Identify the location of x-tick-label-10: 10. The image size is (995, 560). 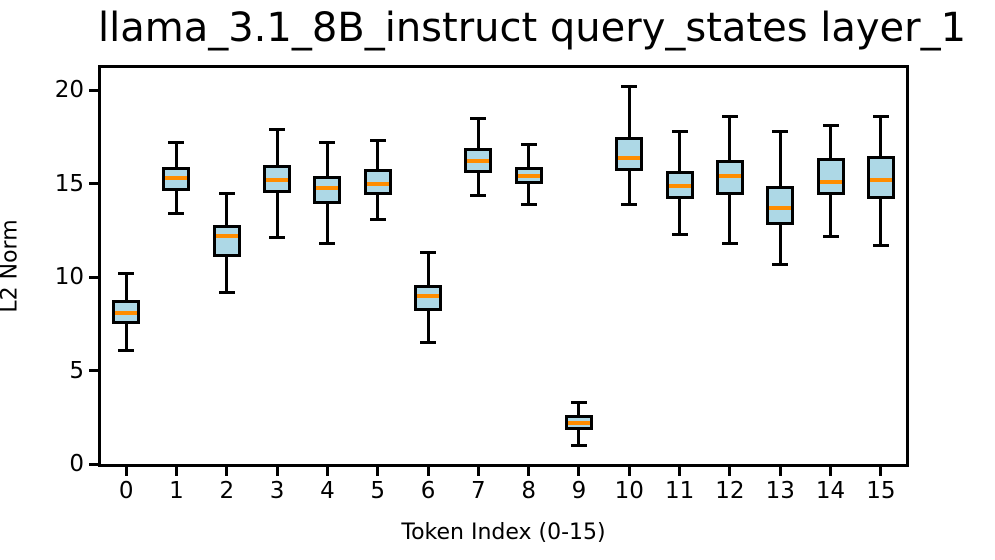
(629, 491).